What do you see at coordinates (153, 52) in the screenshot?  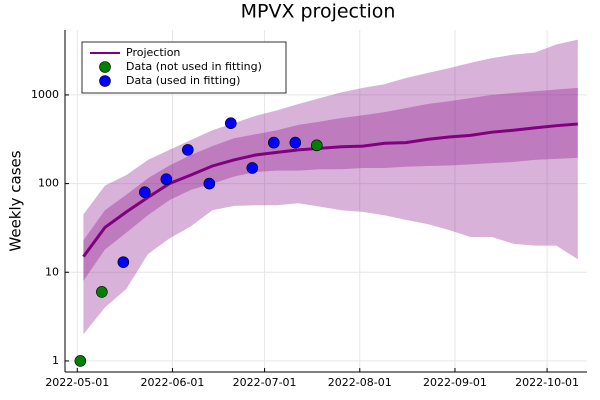 I see `legend-label: Projection` at bounding box center [153, 52].